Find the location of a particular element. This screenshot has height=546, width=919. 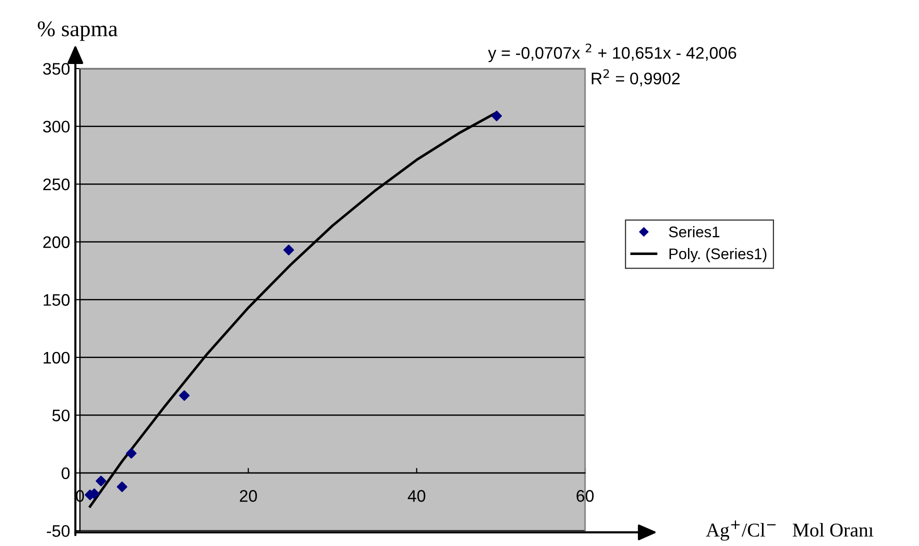

legend-label: Poly. (Series1) is located at coordinates (718, 255).